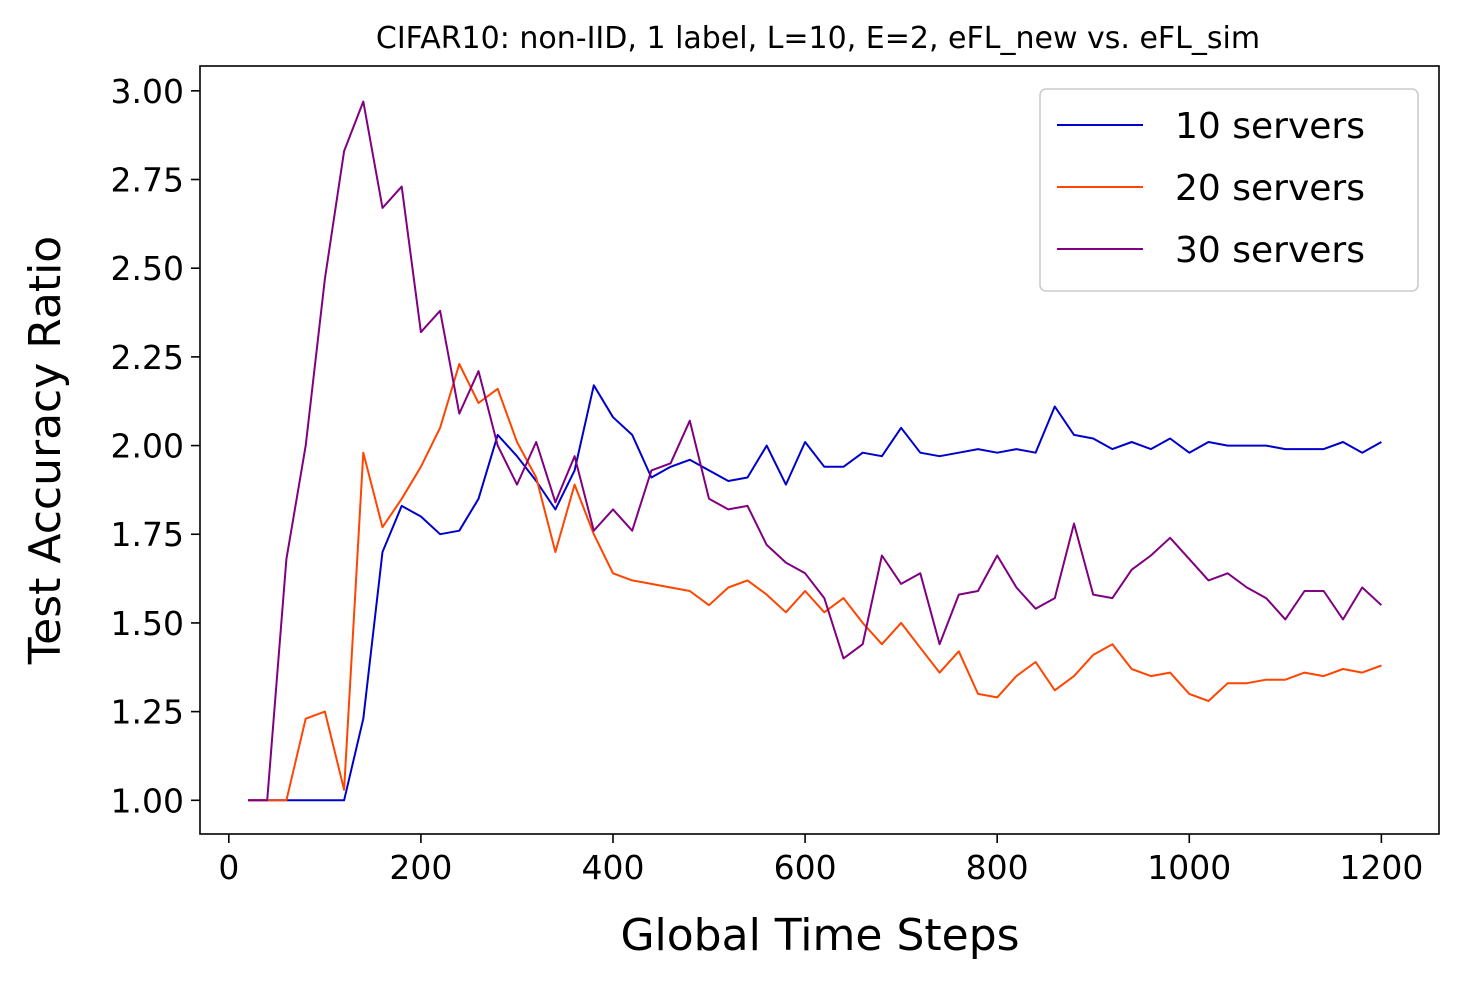 This screenshot has height=983, width=1459. I want to click on x-tick-label: 800, so click(997, 867).